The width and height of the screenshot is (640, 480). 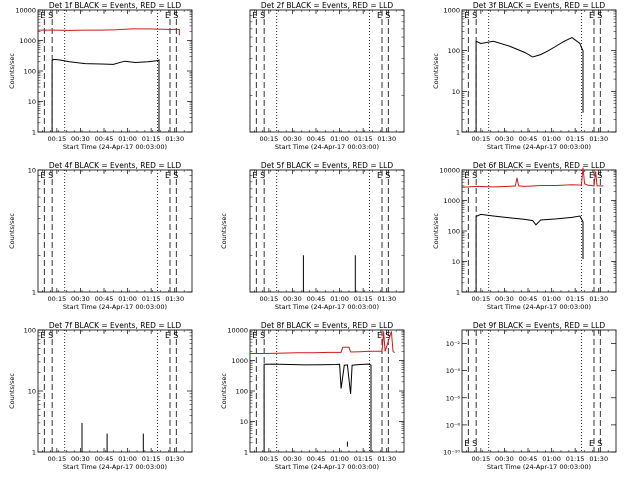 I want to click on chart-title: Det 3f BLACK = Events, RED = LLD, so click(x=539, y=5).